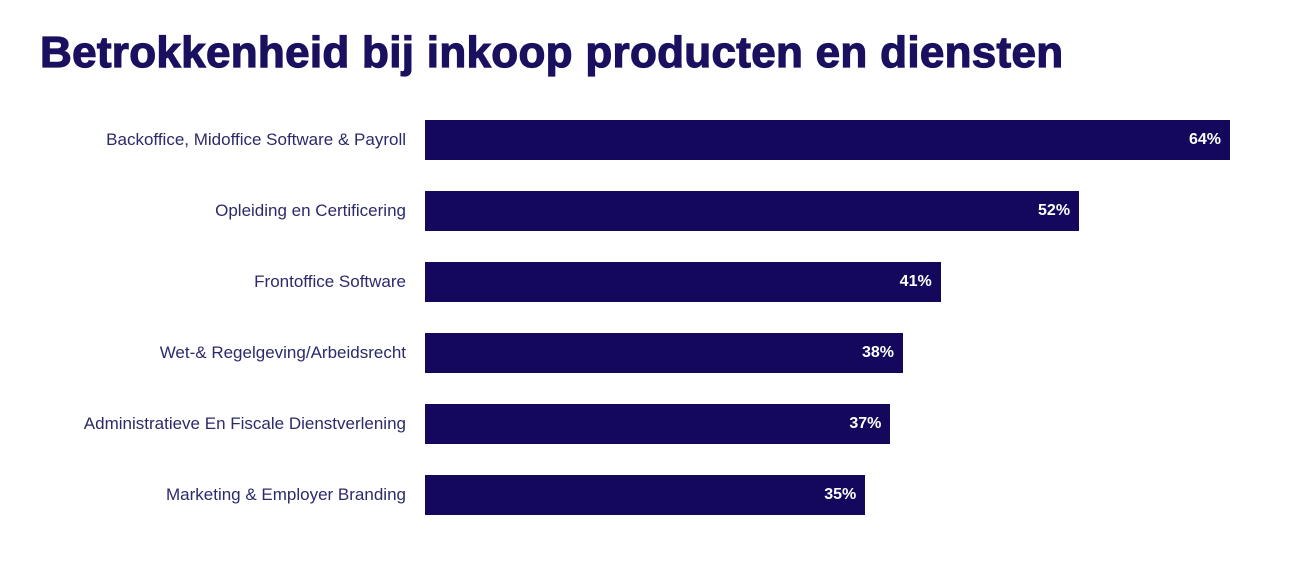 This screenshot has height=570, width=1292. I want to click on data-label: 64%, so click(1204, 139).